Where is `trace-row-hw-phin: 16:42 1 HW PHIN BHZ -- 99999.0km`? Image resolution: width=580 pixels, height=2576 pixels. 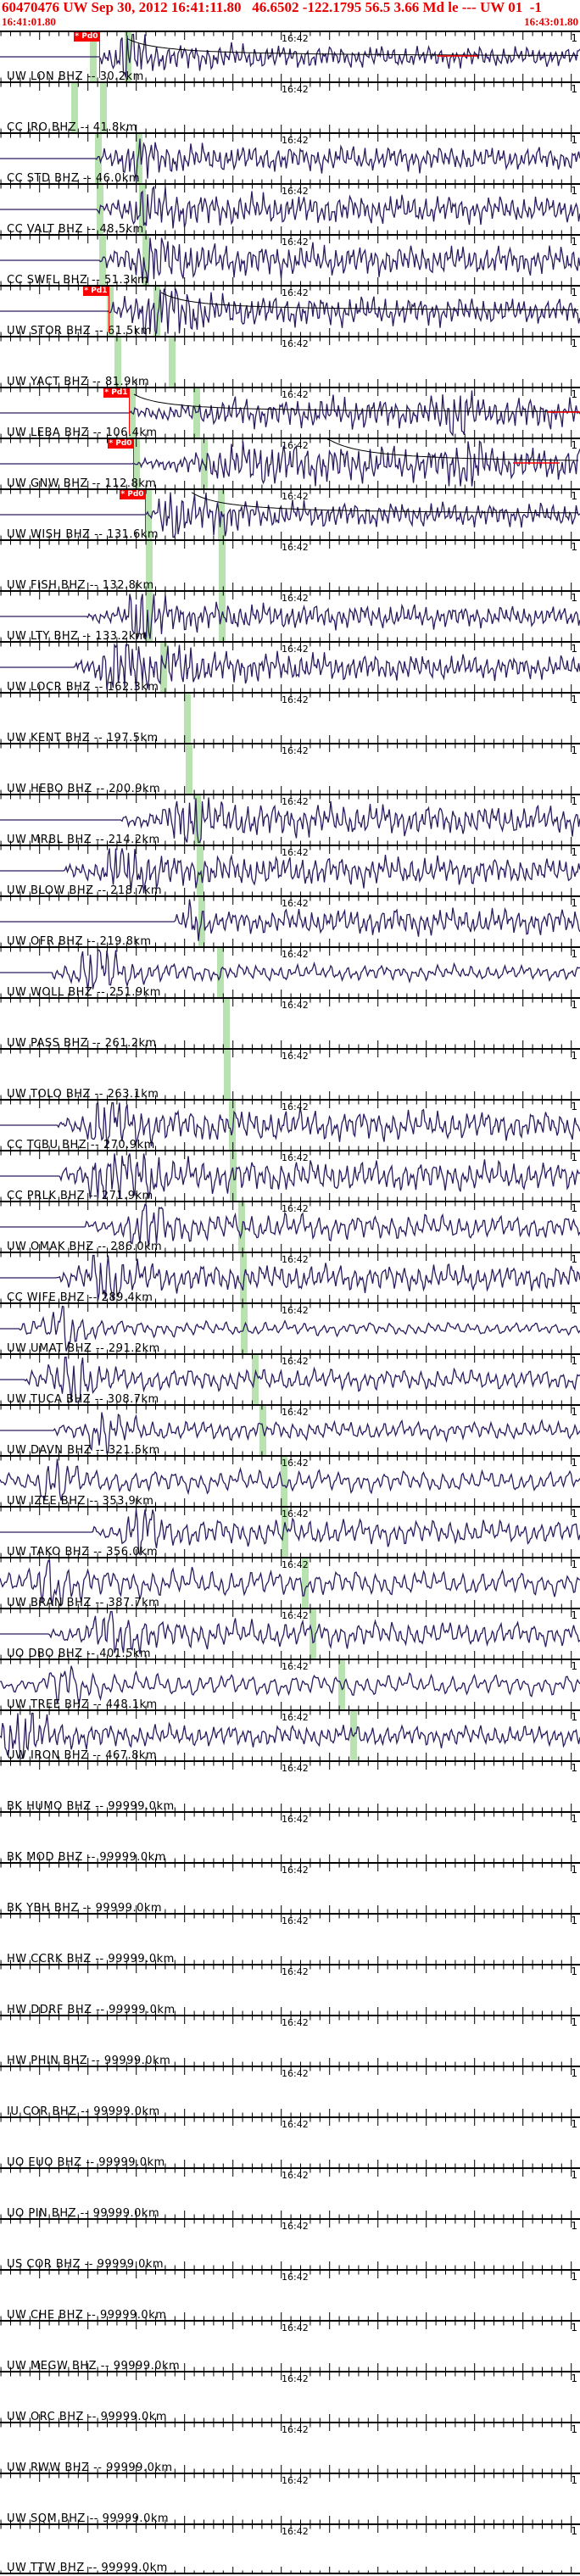 trace-row-hw-phin: 16:42 1 HW PHIN BHZ -- 99999.0km is located at coordinates (290, 2041).